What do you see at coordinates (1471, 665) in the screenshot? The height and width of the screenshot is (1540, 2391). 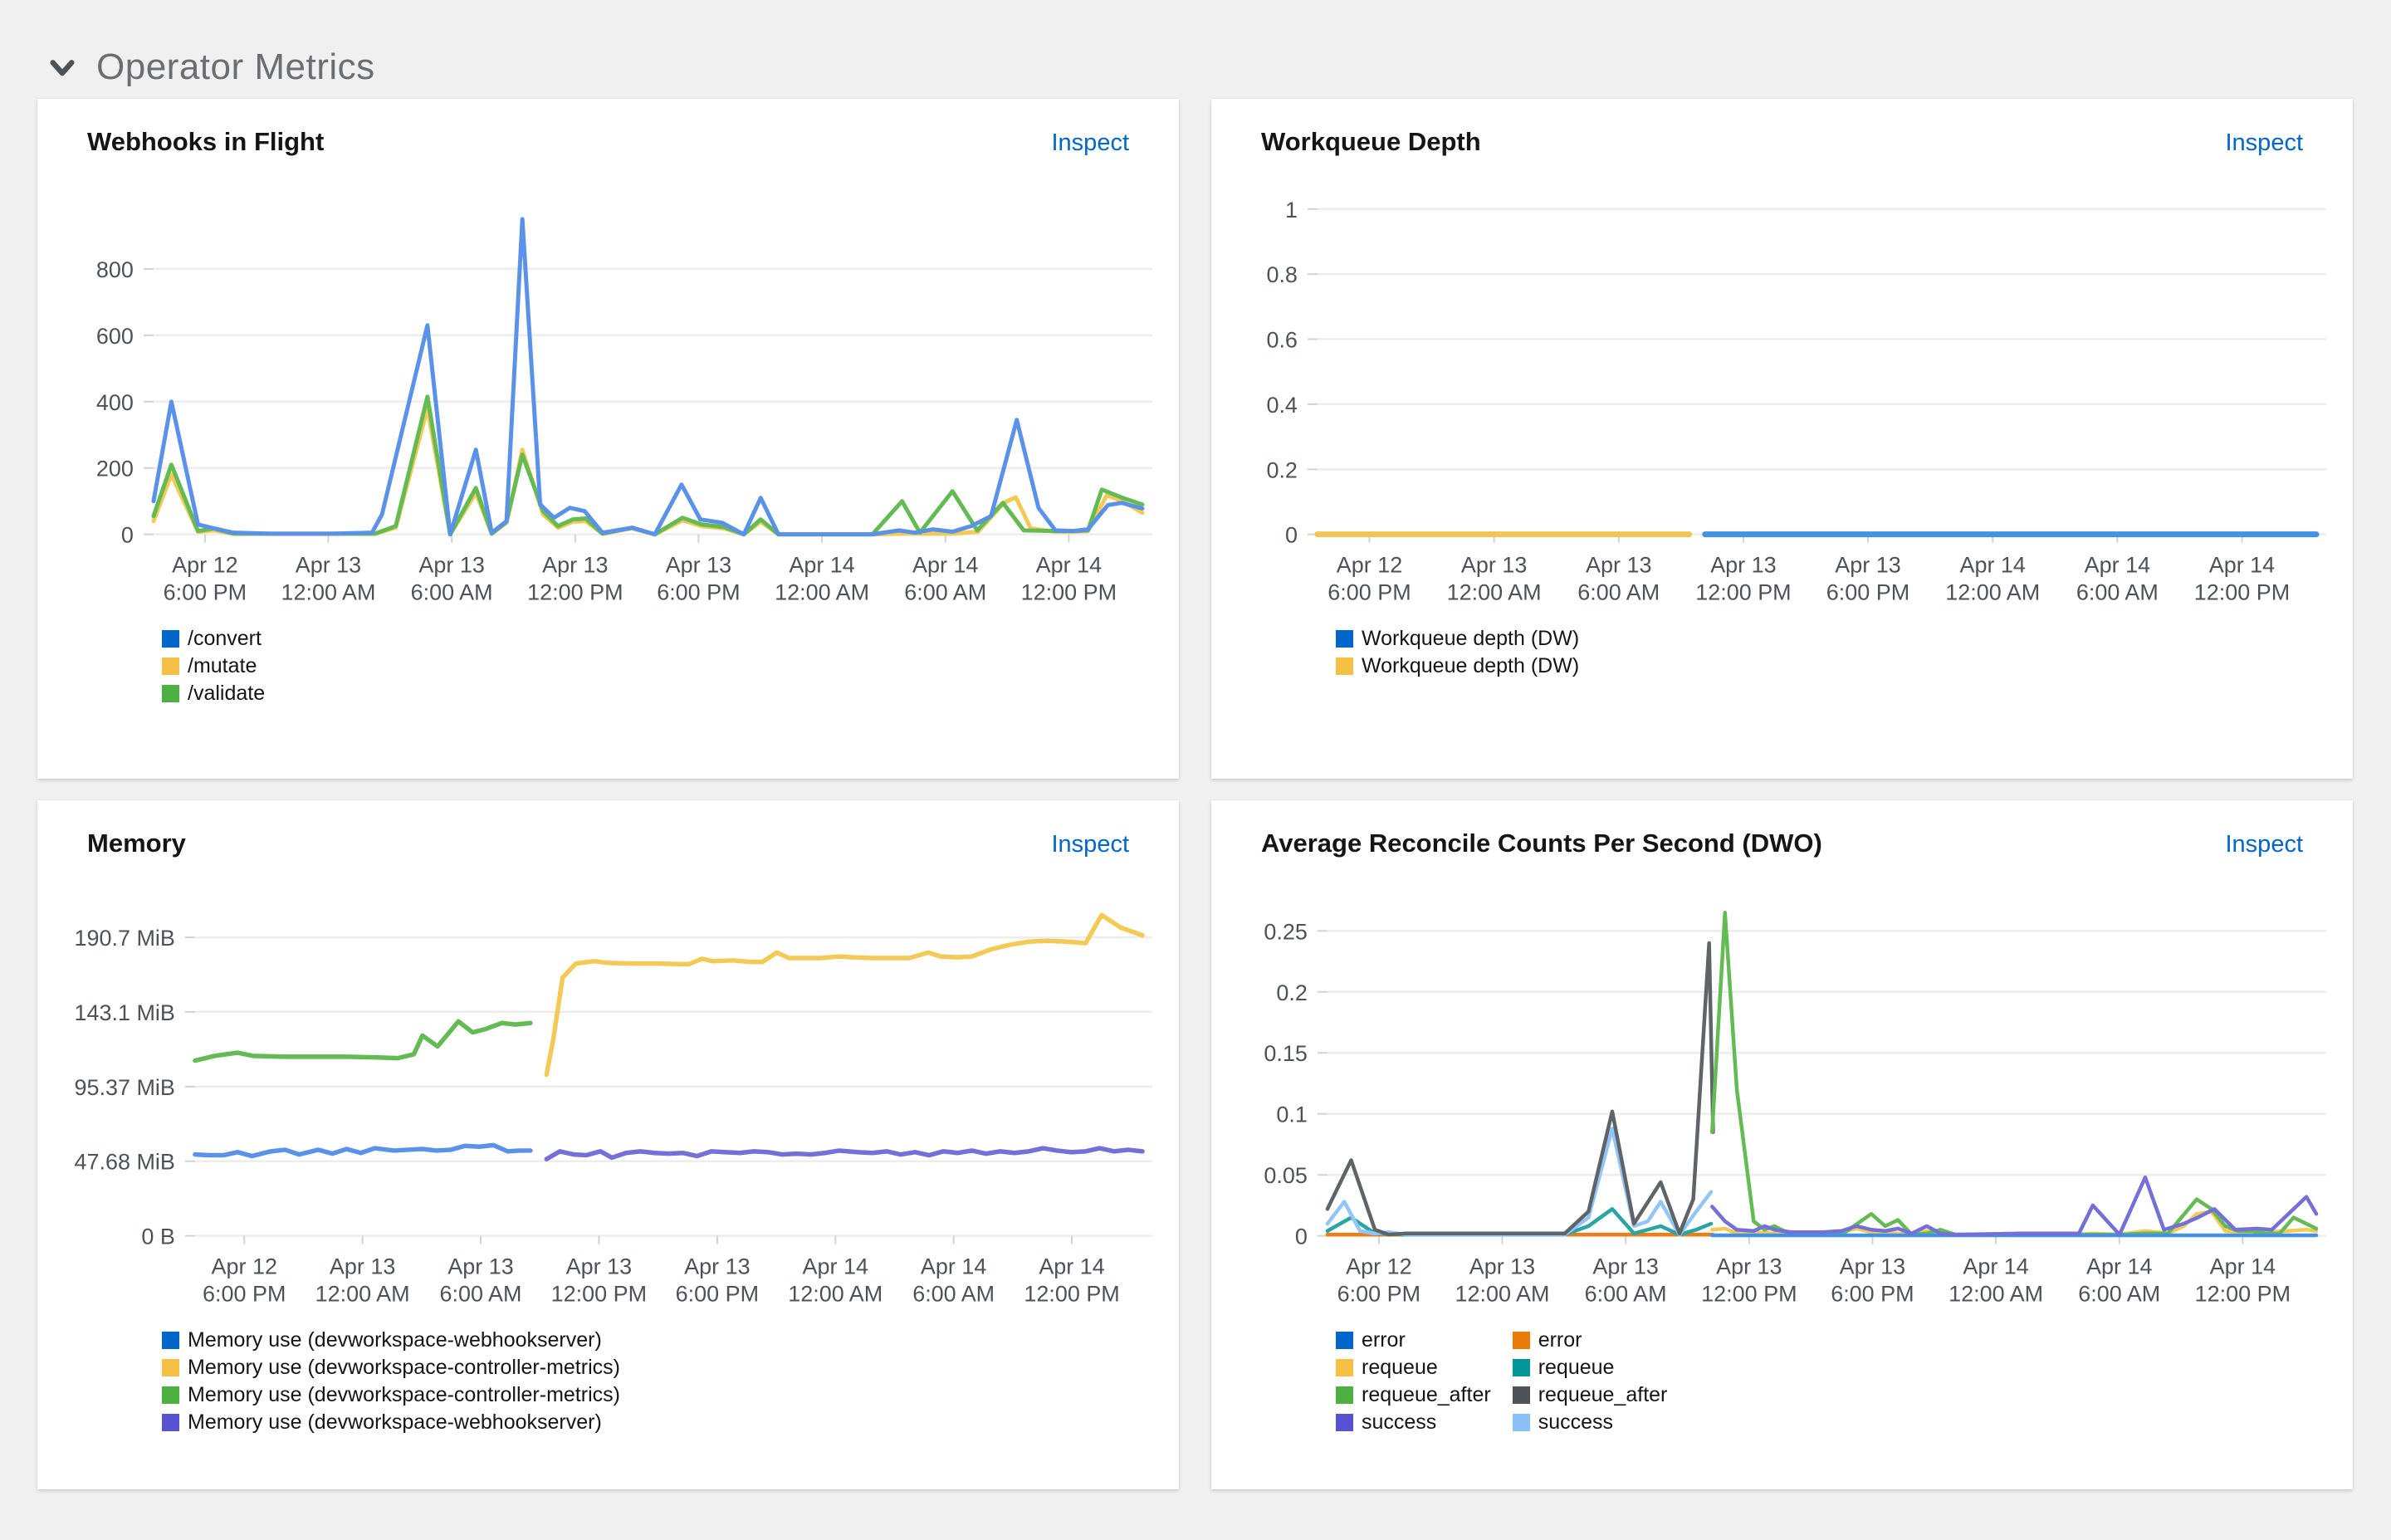 I see `legend-label: Workqueue depth (DW)` at bounding box center [1471, 665].